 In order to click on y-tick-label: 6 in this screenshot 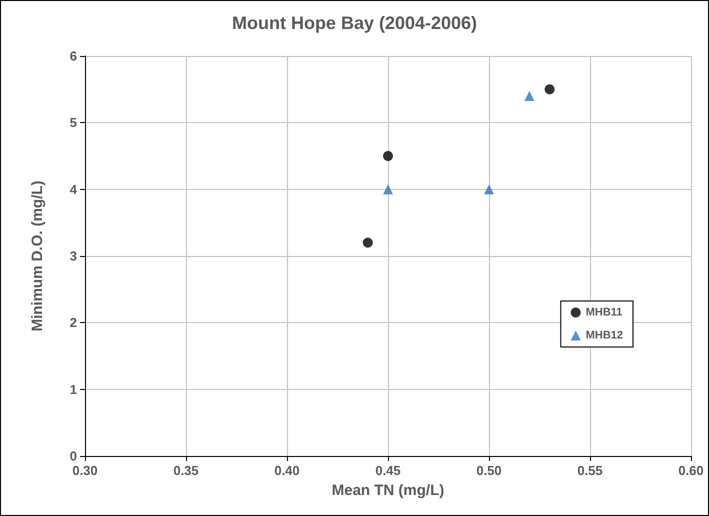, I will do `click(73, 56)`.